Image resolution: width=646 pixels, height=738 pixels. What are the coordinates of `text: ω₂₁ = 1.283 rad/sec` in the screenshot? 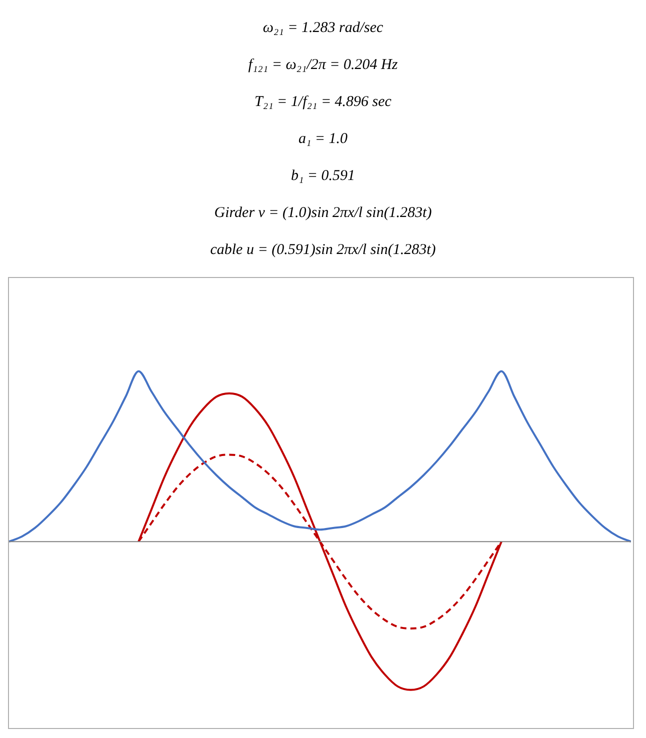 It's located at (323, 28).